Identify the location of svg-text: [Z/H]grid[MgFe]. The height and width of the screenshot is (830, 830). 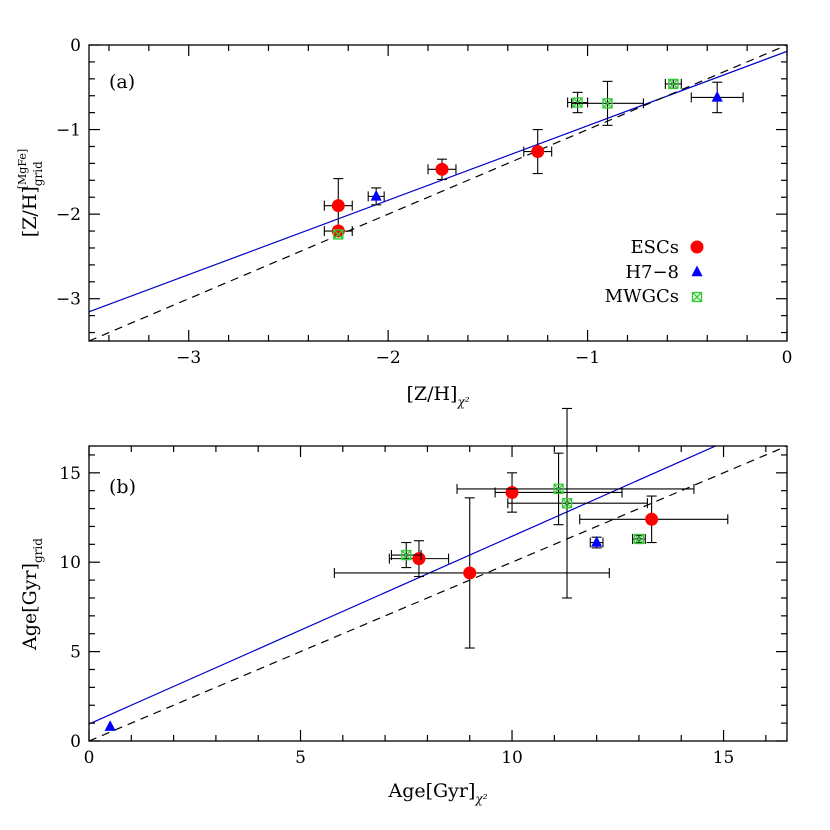
(30, 193).